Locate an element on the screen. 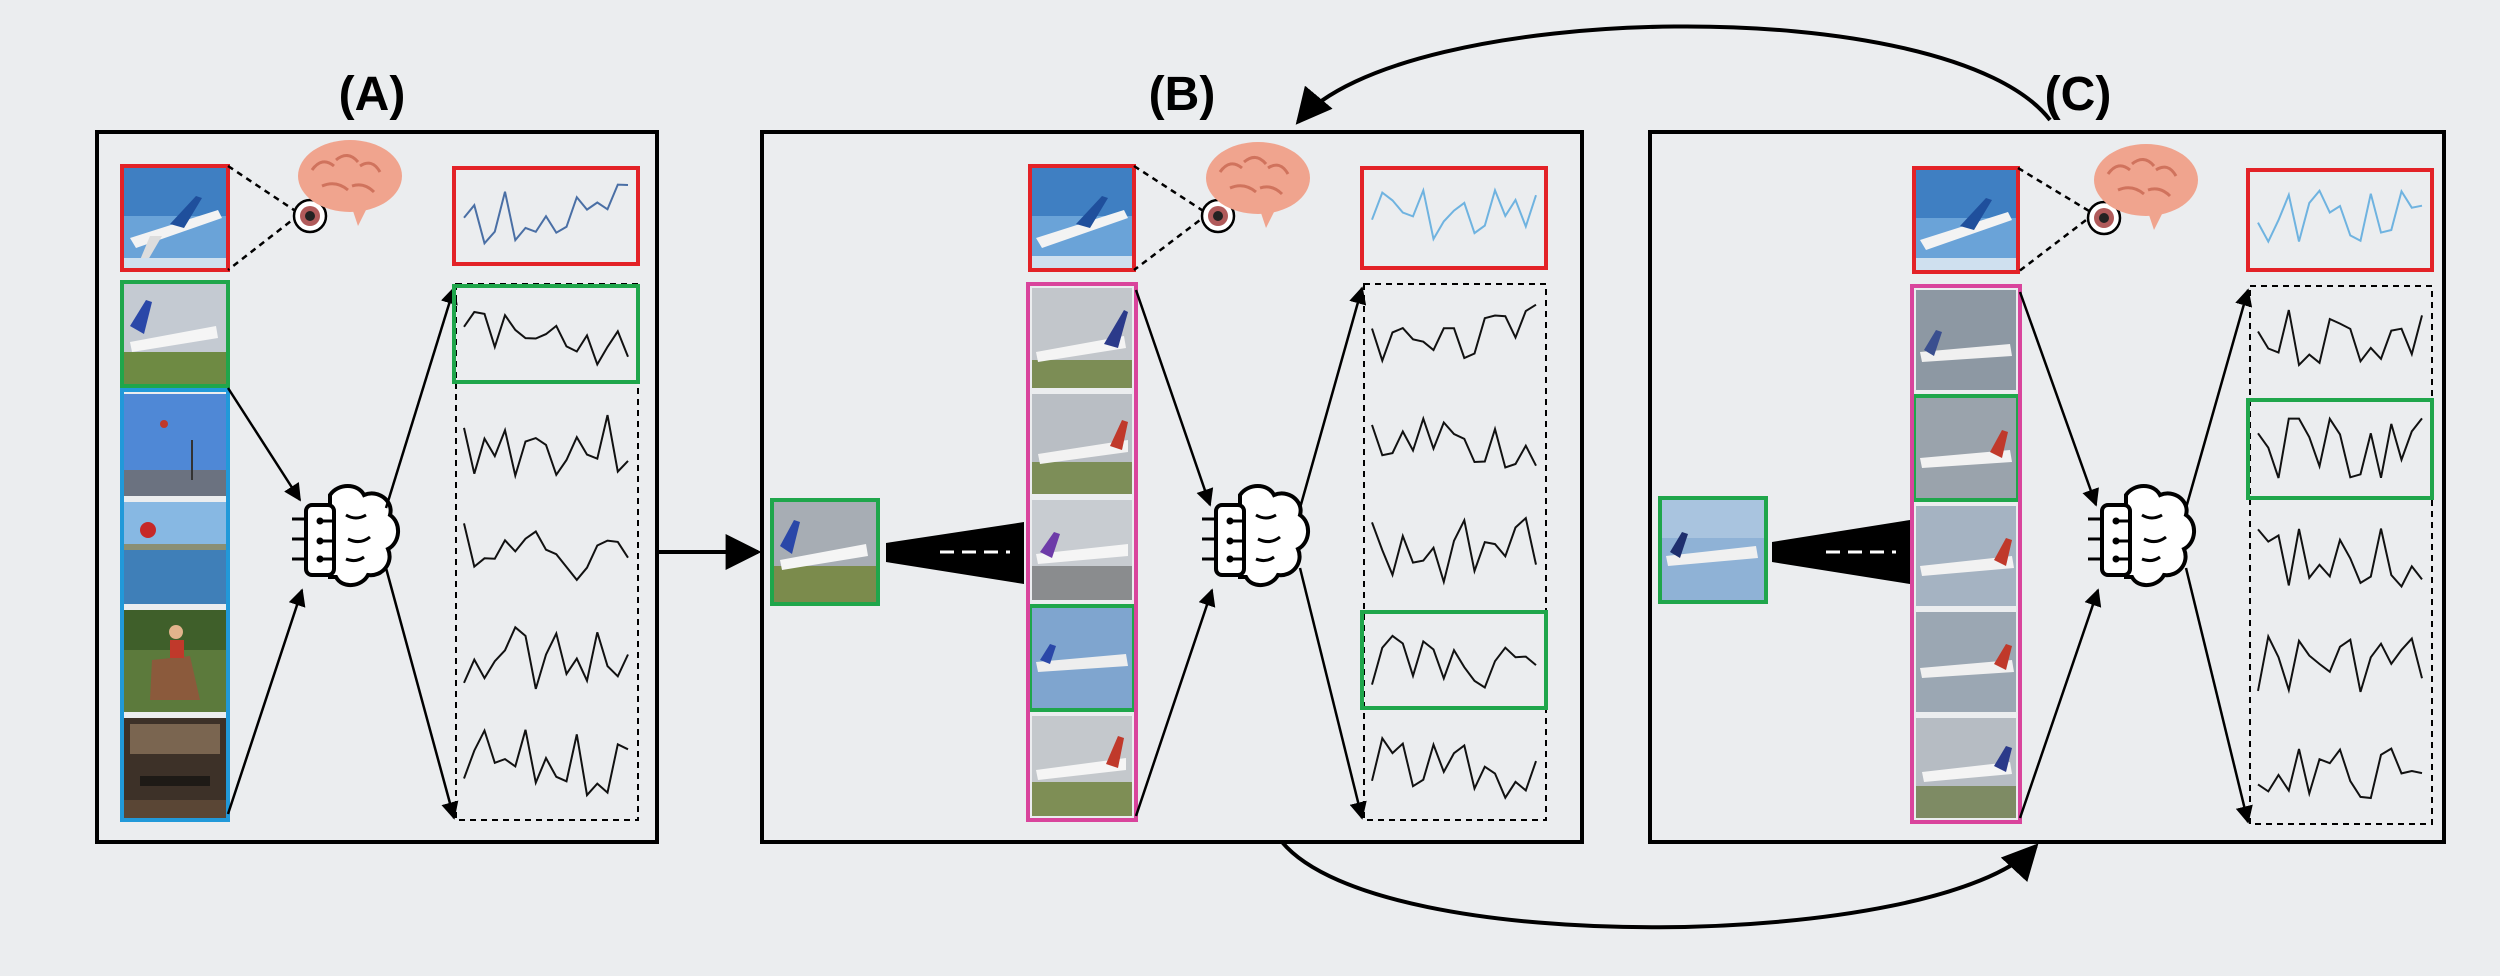  match-image-c is located at coordinates (1966, 448).